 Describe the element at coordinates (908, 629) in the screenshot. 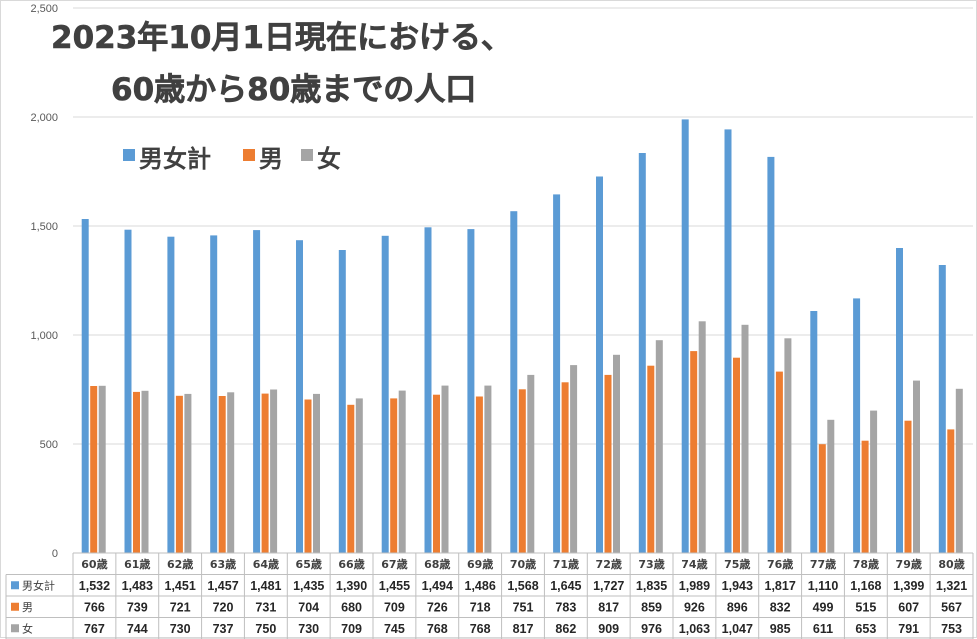

I see `table-cell-value: 791` at that location.